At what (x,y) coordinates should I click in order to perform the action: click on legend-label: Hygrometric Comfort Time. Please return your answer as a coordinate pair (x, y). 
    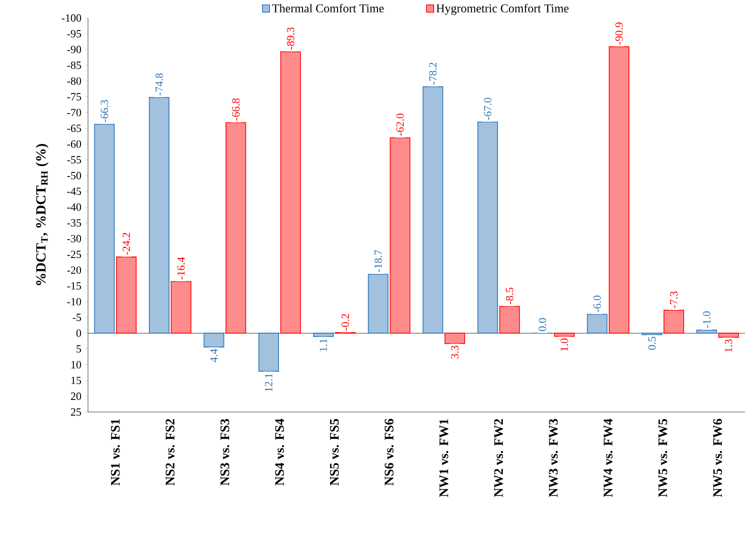
    Looking at the image, I should click on (502, 9).